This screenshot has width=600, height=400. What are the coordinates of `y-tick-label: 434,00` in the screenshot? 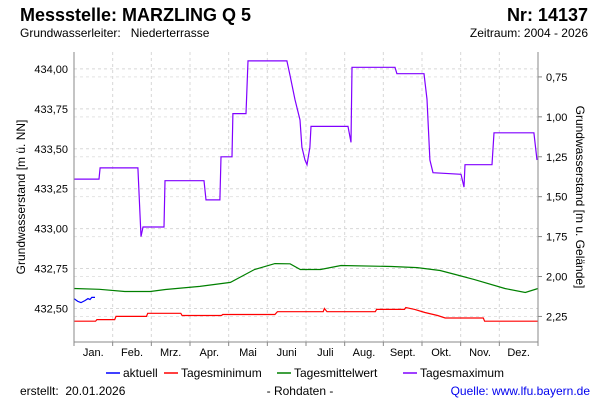 It's located at (51, 70).